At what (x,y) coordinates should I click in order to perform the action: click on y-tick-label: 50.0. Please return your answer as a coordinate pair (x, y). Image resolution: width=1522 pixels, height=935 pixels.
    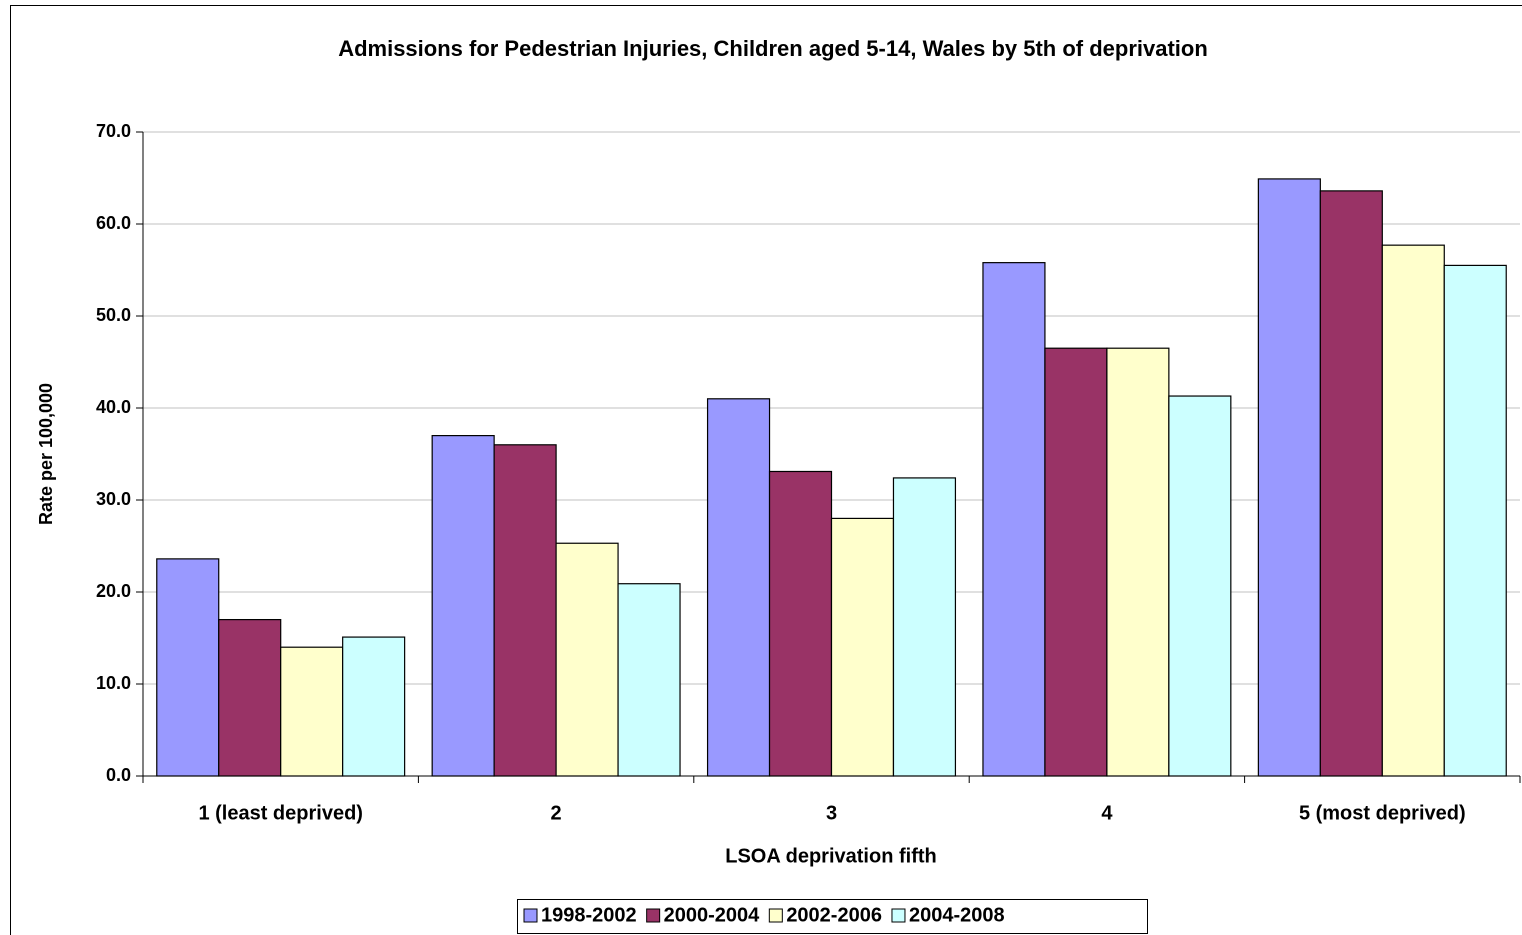
    Looking at the image, I should click on (113, 315).